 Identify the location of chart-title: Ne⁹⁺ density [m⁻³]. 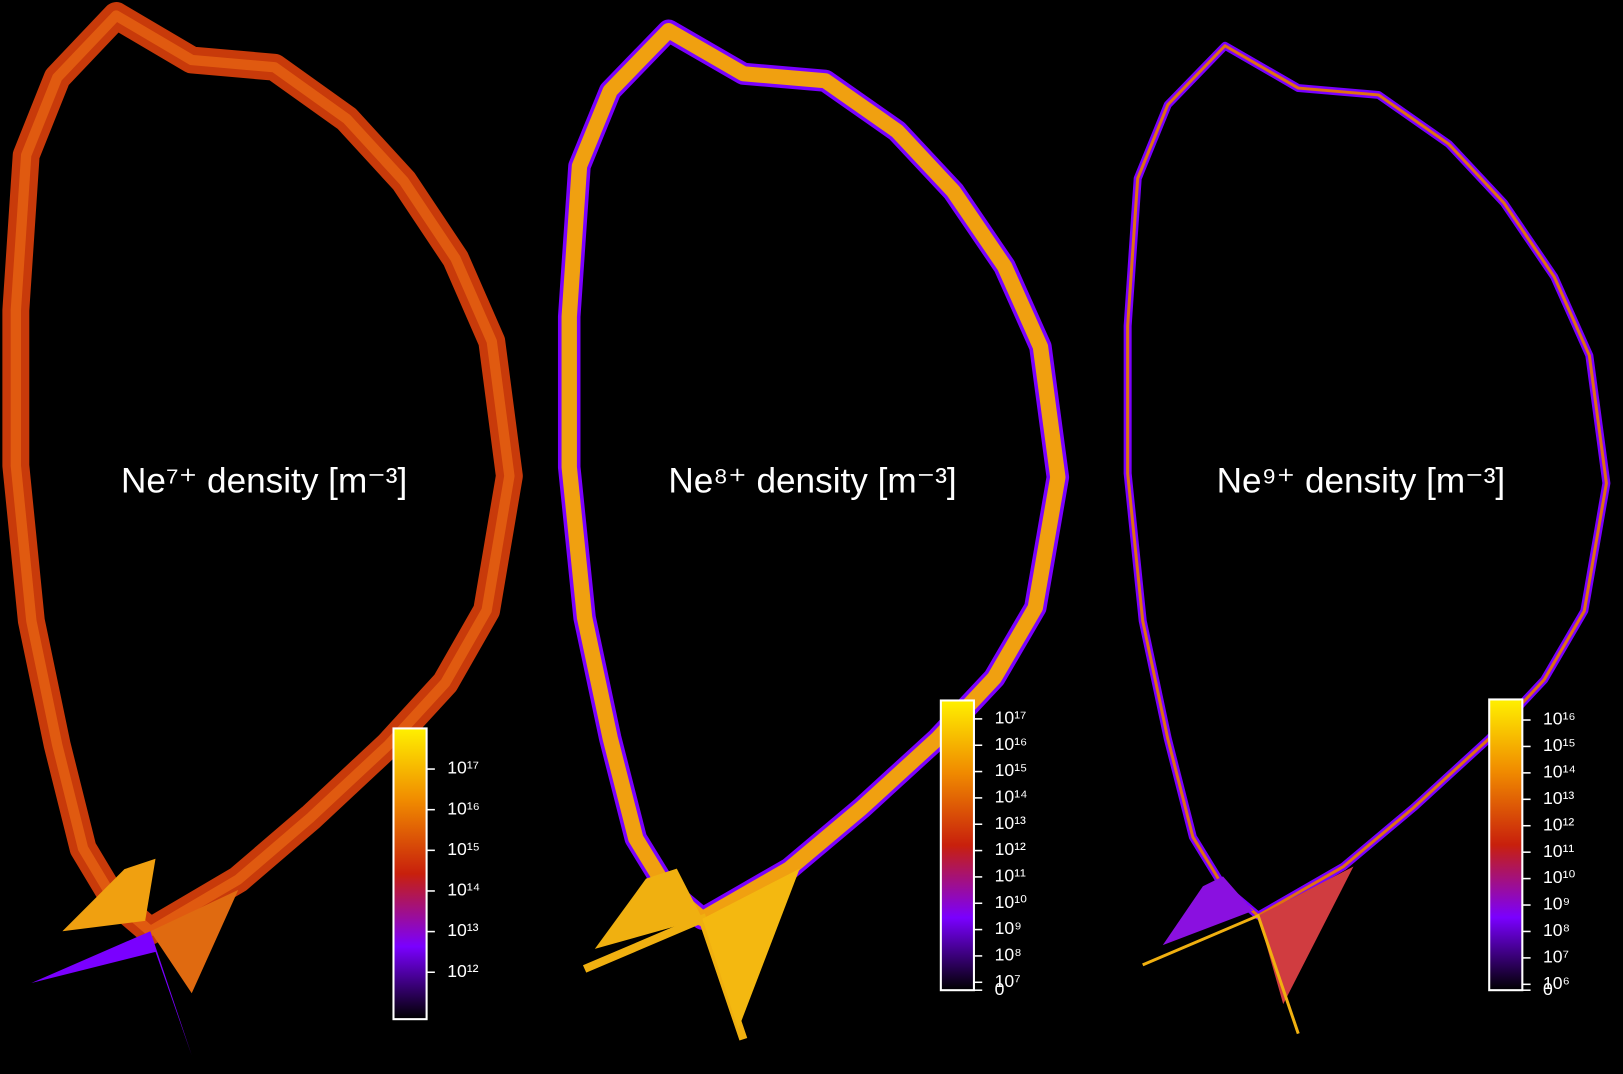
(1361, 480).